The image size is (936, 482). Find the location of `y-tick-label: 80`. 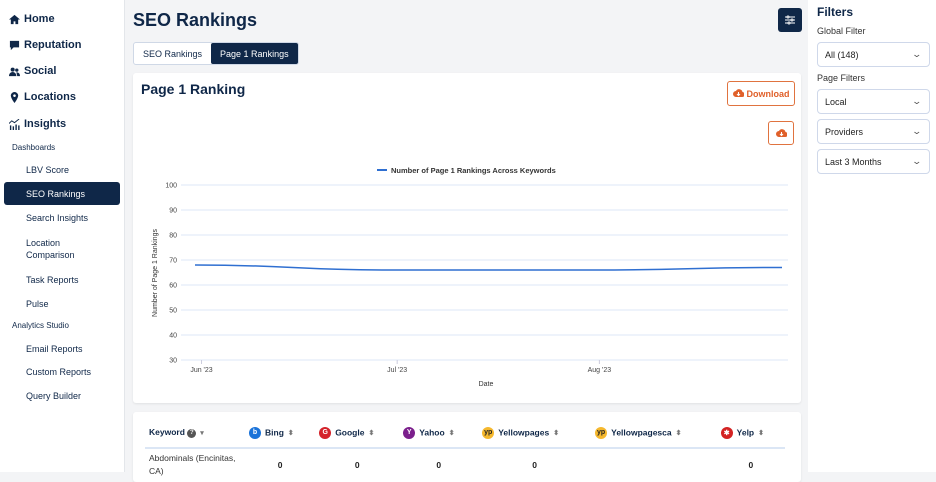

y-tick-label: 80 is located at coordinates (173, 236).